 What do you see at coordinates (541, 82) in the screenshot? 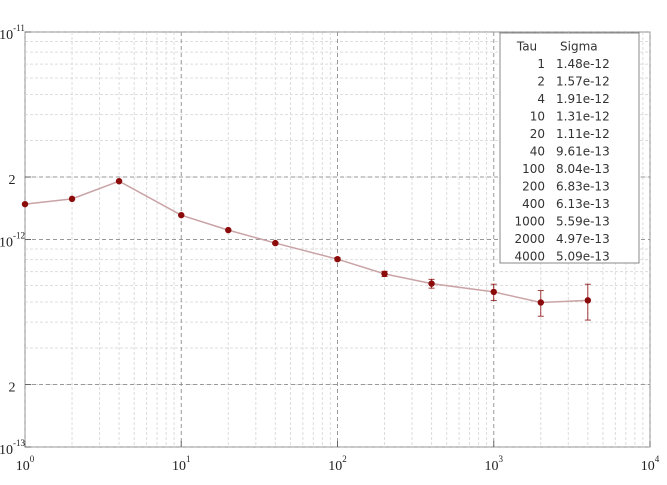
I see `legend-tau: 2` at bounding box center [541, 82].